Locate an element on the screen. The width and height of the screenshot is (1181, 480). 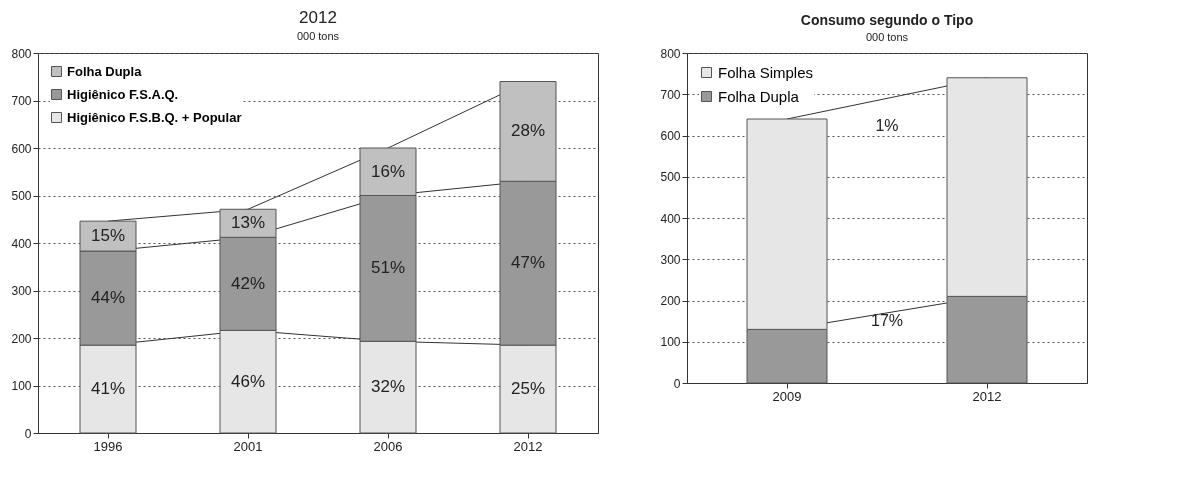
annotation: 15% is located at coordinates (108, 236).